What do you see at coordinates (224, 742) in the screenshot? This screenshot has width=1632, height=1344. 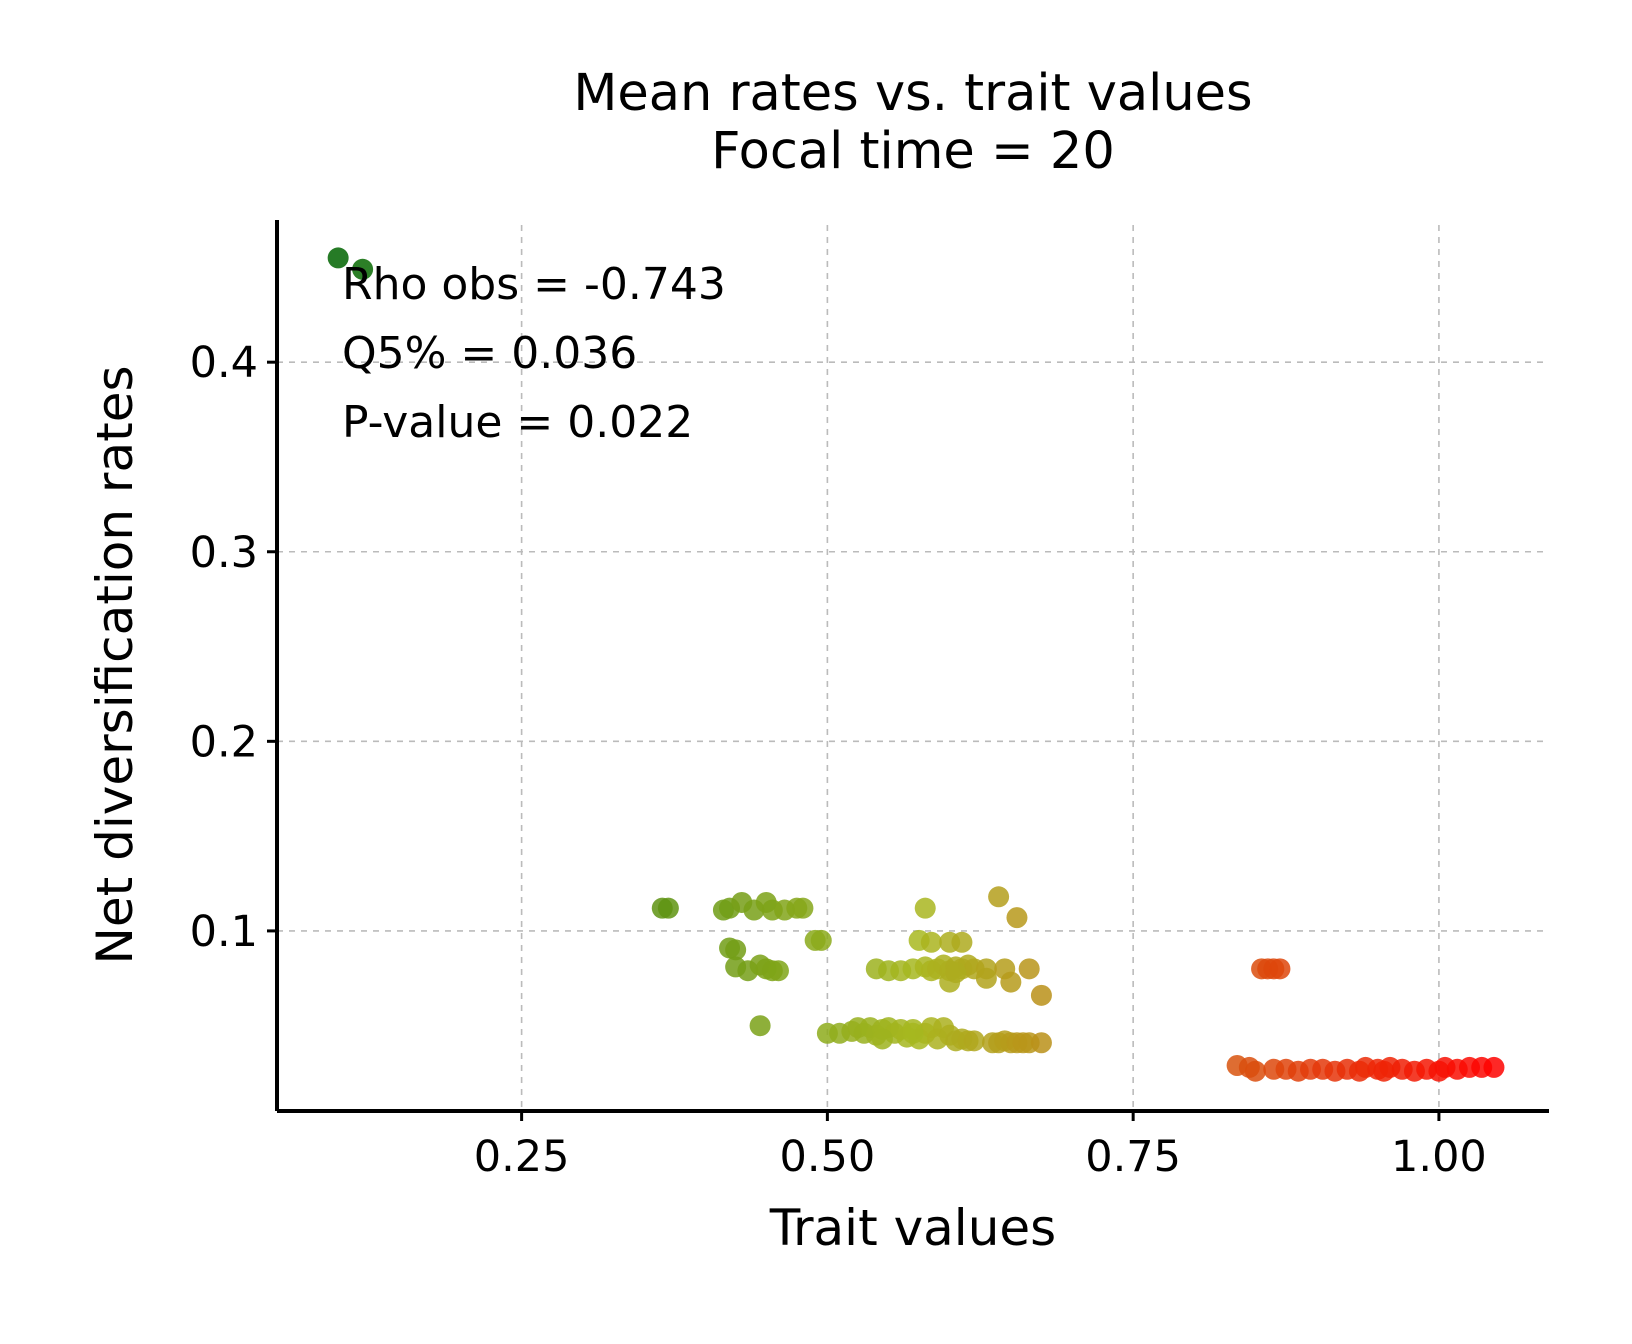 I see `y-tick-label: 0.2` at bounding box center [224, 742].